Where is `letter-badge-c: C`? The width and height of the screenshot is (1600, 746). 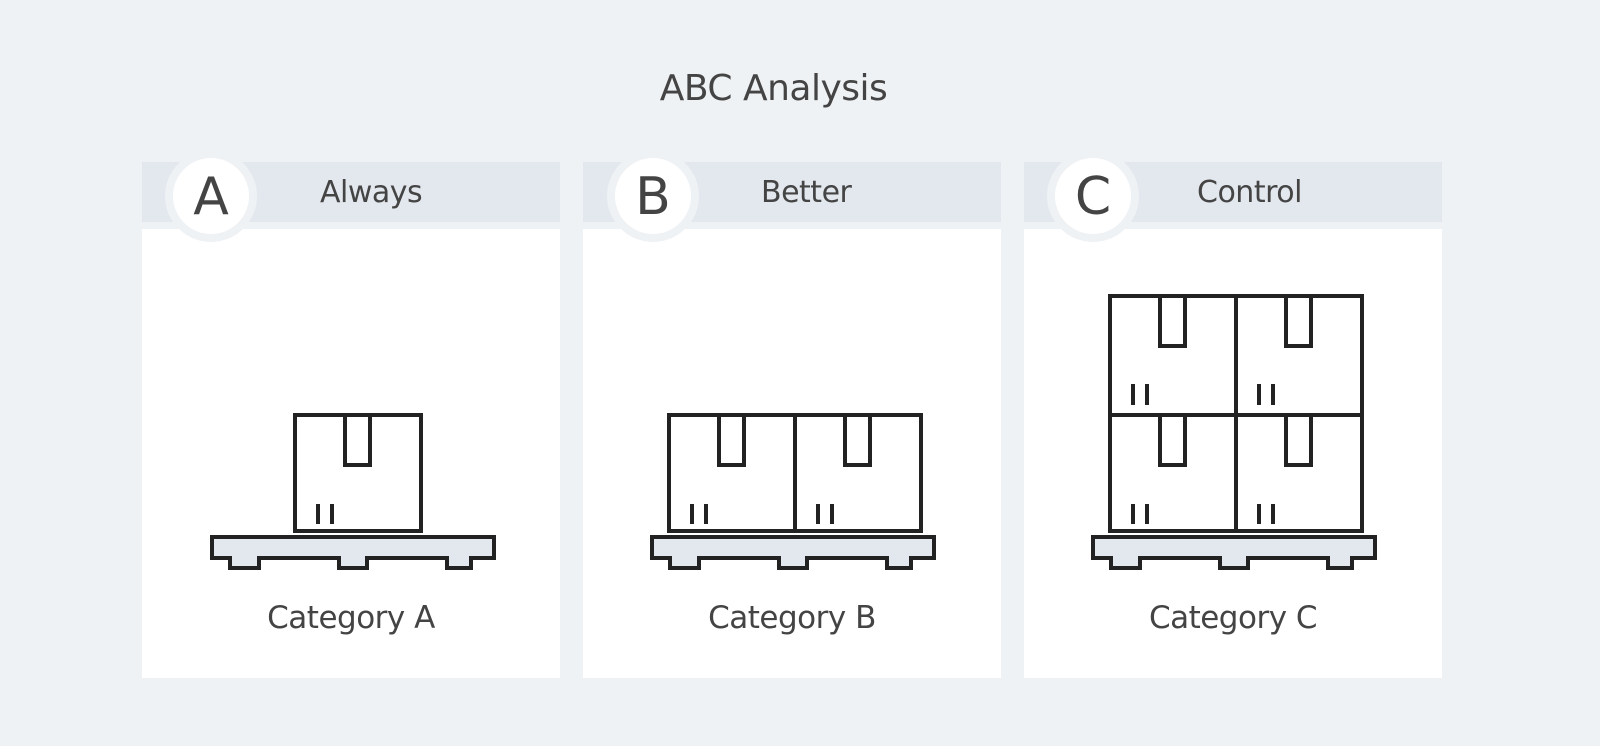 letter-badge-c: C is located at coordinates (1093, 196).